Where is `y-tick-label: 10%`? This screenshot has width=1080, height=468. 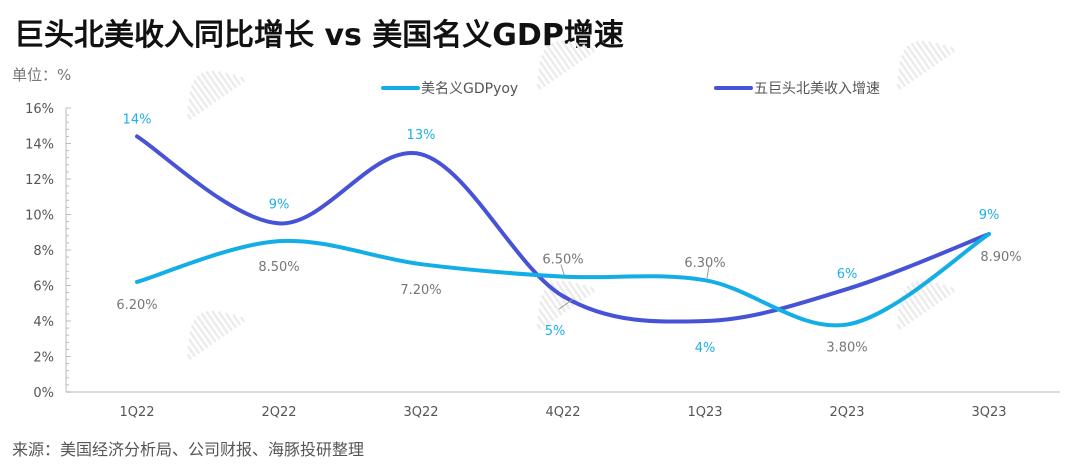 y-tick-label: 10% is located at coordinates (39, 216).